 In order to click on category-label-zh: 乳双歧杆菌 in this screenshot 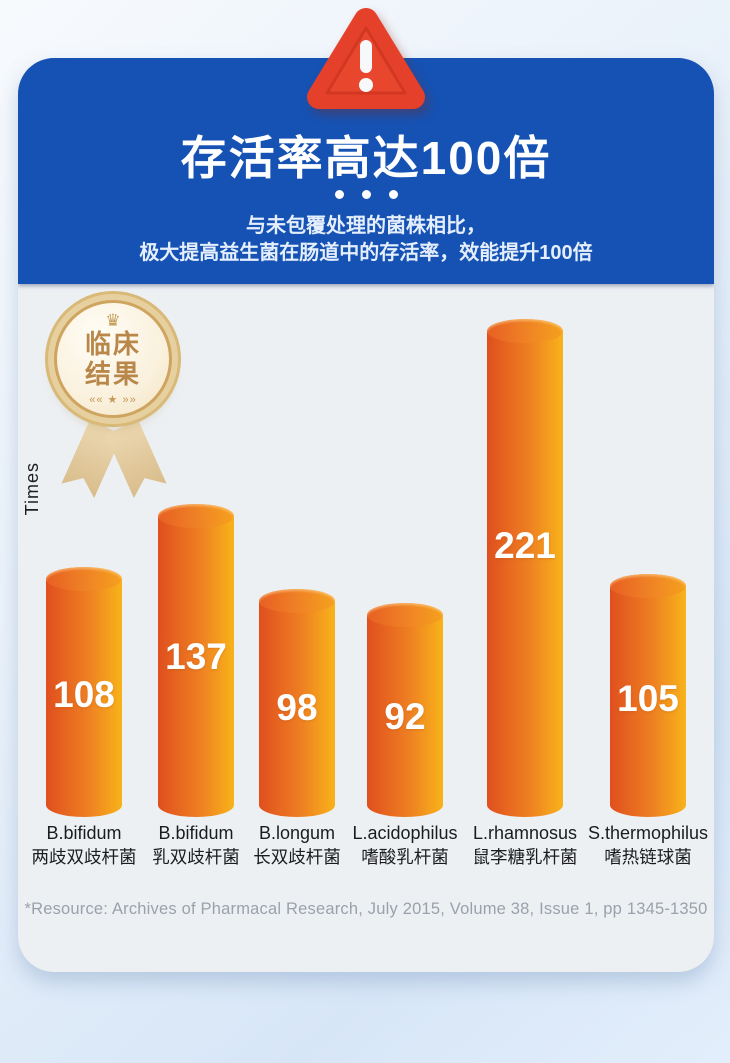, I will do `click(196, 857)`.